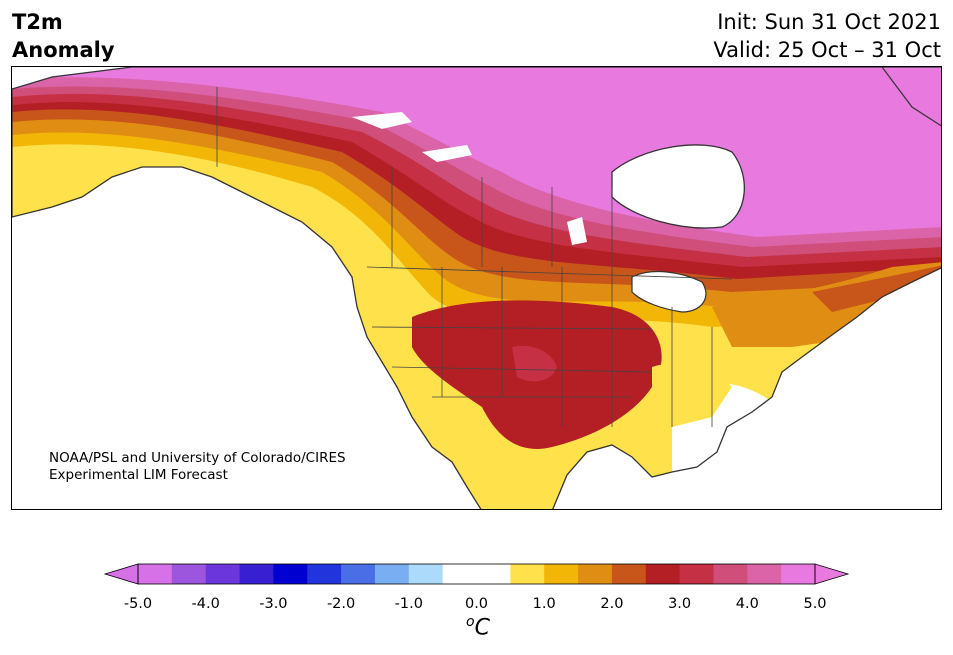  Describe the element at coordinates (382, 120) in the screenshot. I see `lake-great-bear` at that location.